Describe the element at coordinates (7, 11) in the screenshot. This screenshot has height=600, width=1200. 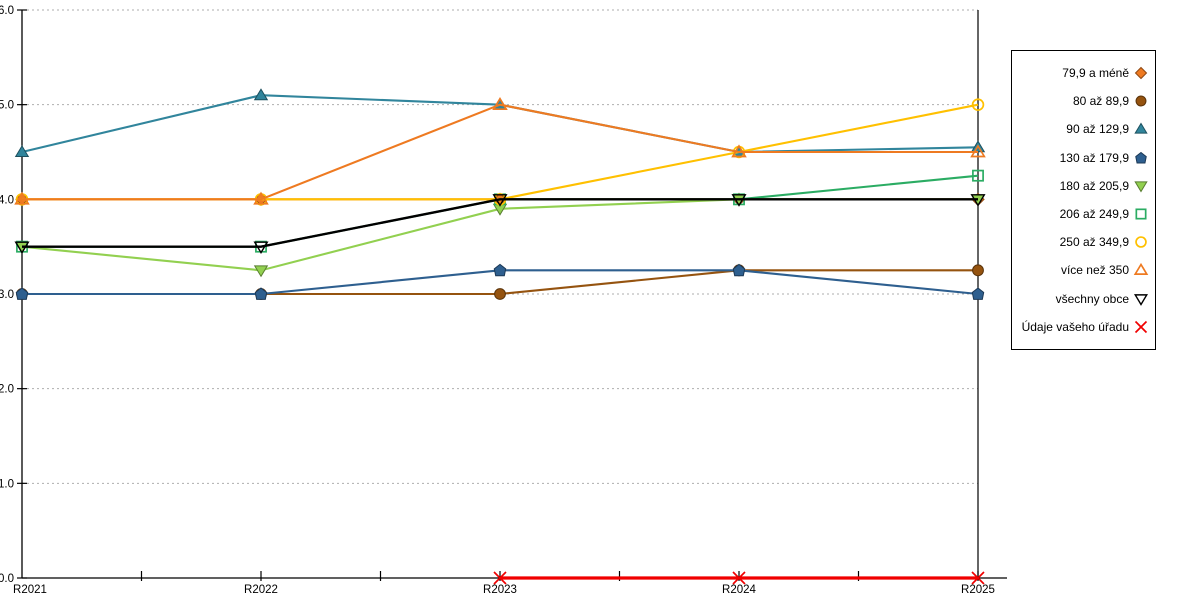
I see `y-tick-label: 6.0` at that location.